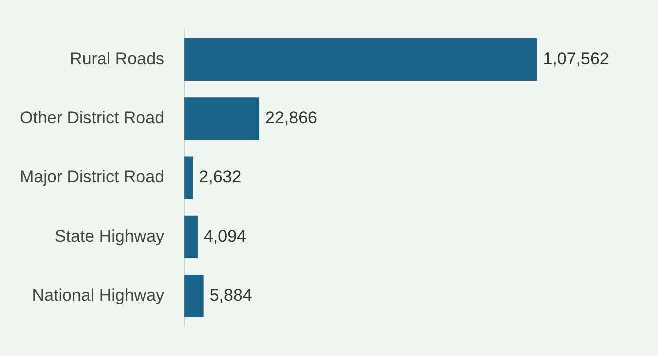 Image resolution: width=658 pixels, height=356 pixels. I want to click on data-label: 5,884, so click(231, 295).